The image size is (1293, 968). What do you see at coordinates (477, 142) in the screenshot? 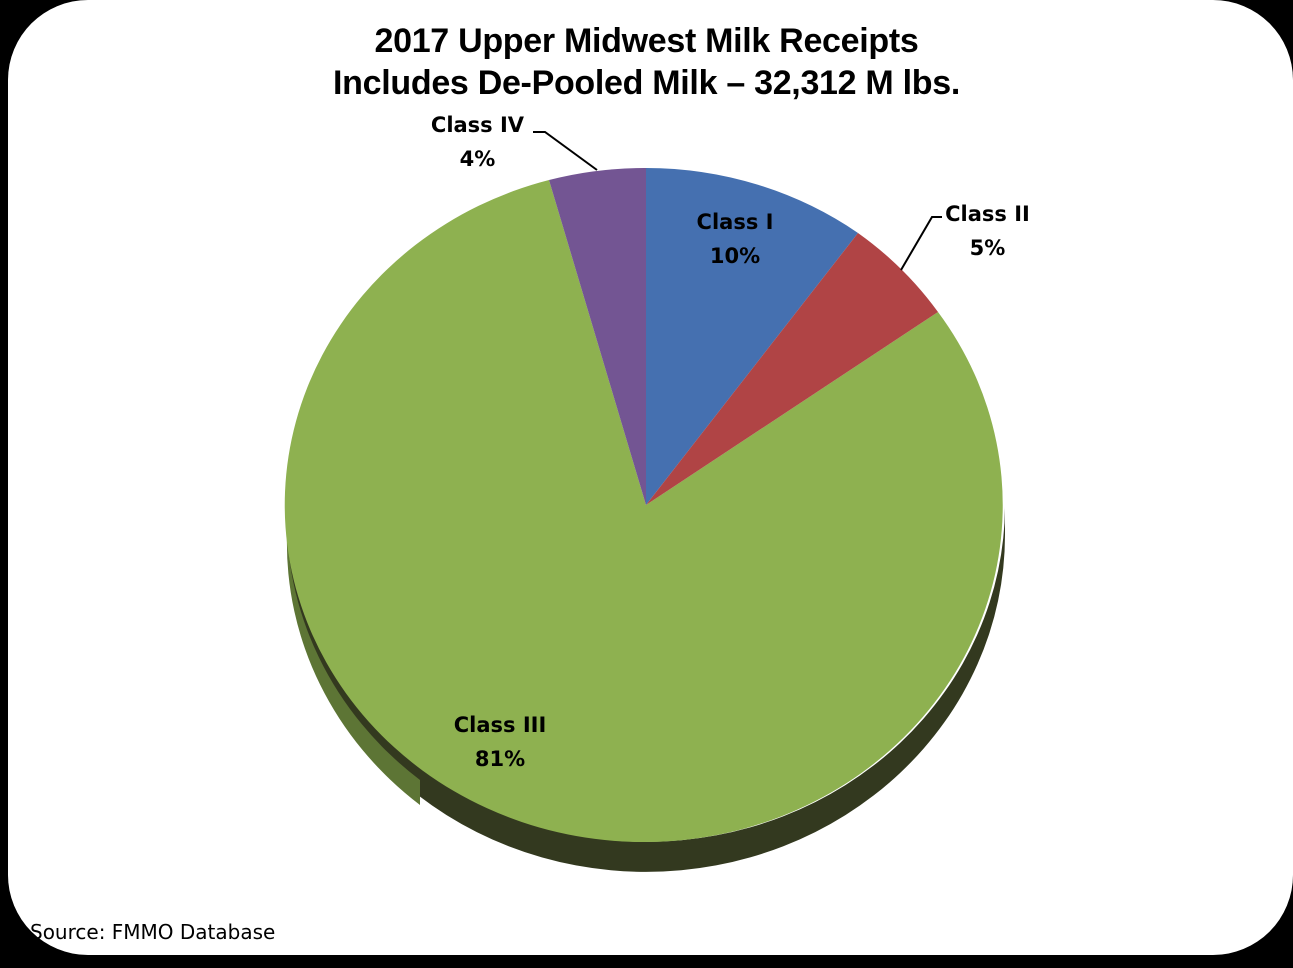
I see `label-class-iv: Class IV 4%` at bounding box center [477, 142].